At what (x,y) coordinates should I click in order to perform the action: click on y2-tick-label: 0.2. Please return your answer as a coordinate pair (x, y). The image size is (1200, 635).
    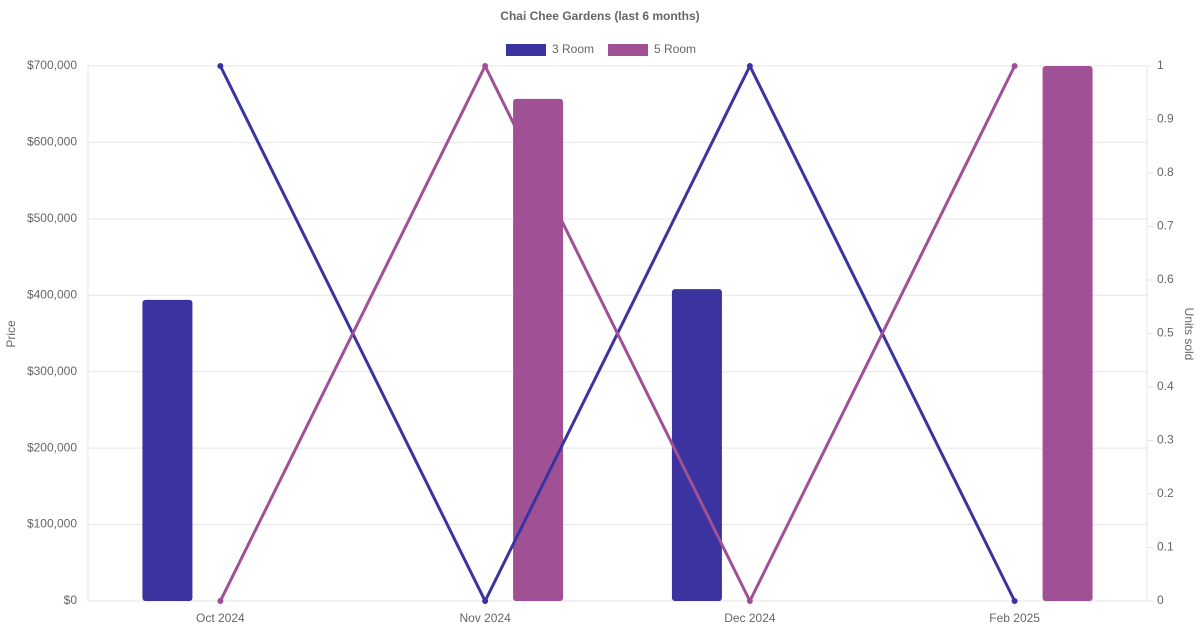
    Looking at the image, I should click on (1165, 493).